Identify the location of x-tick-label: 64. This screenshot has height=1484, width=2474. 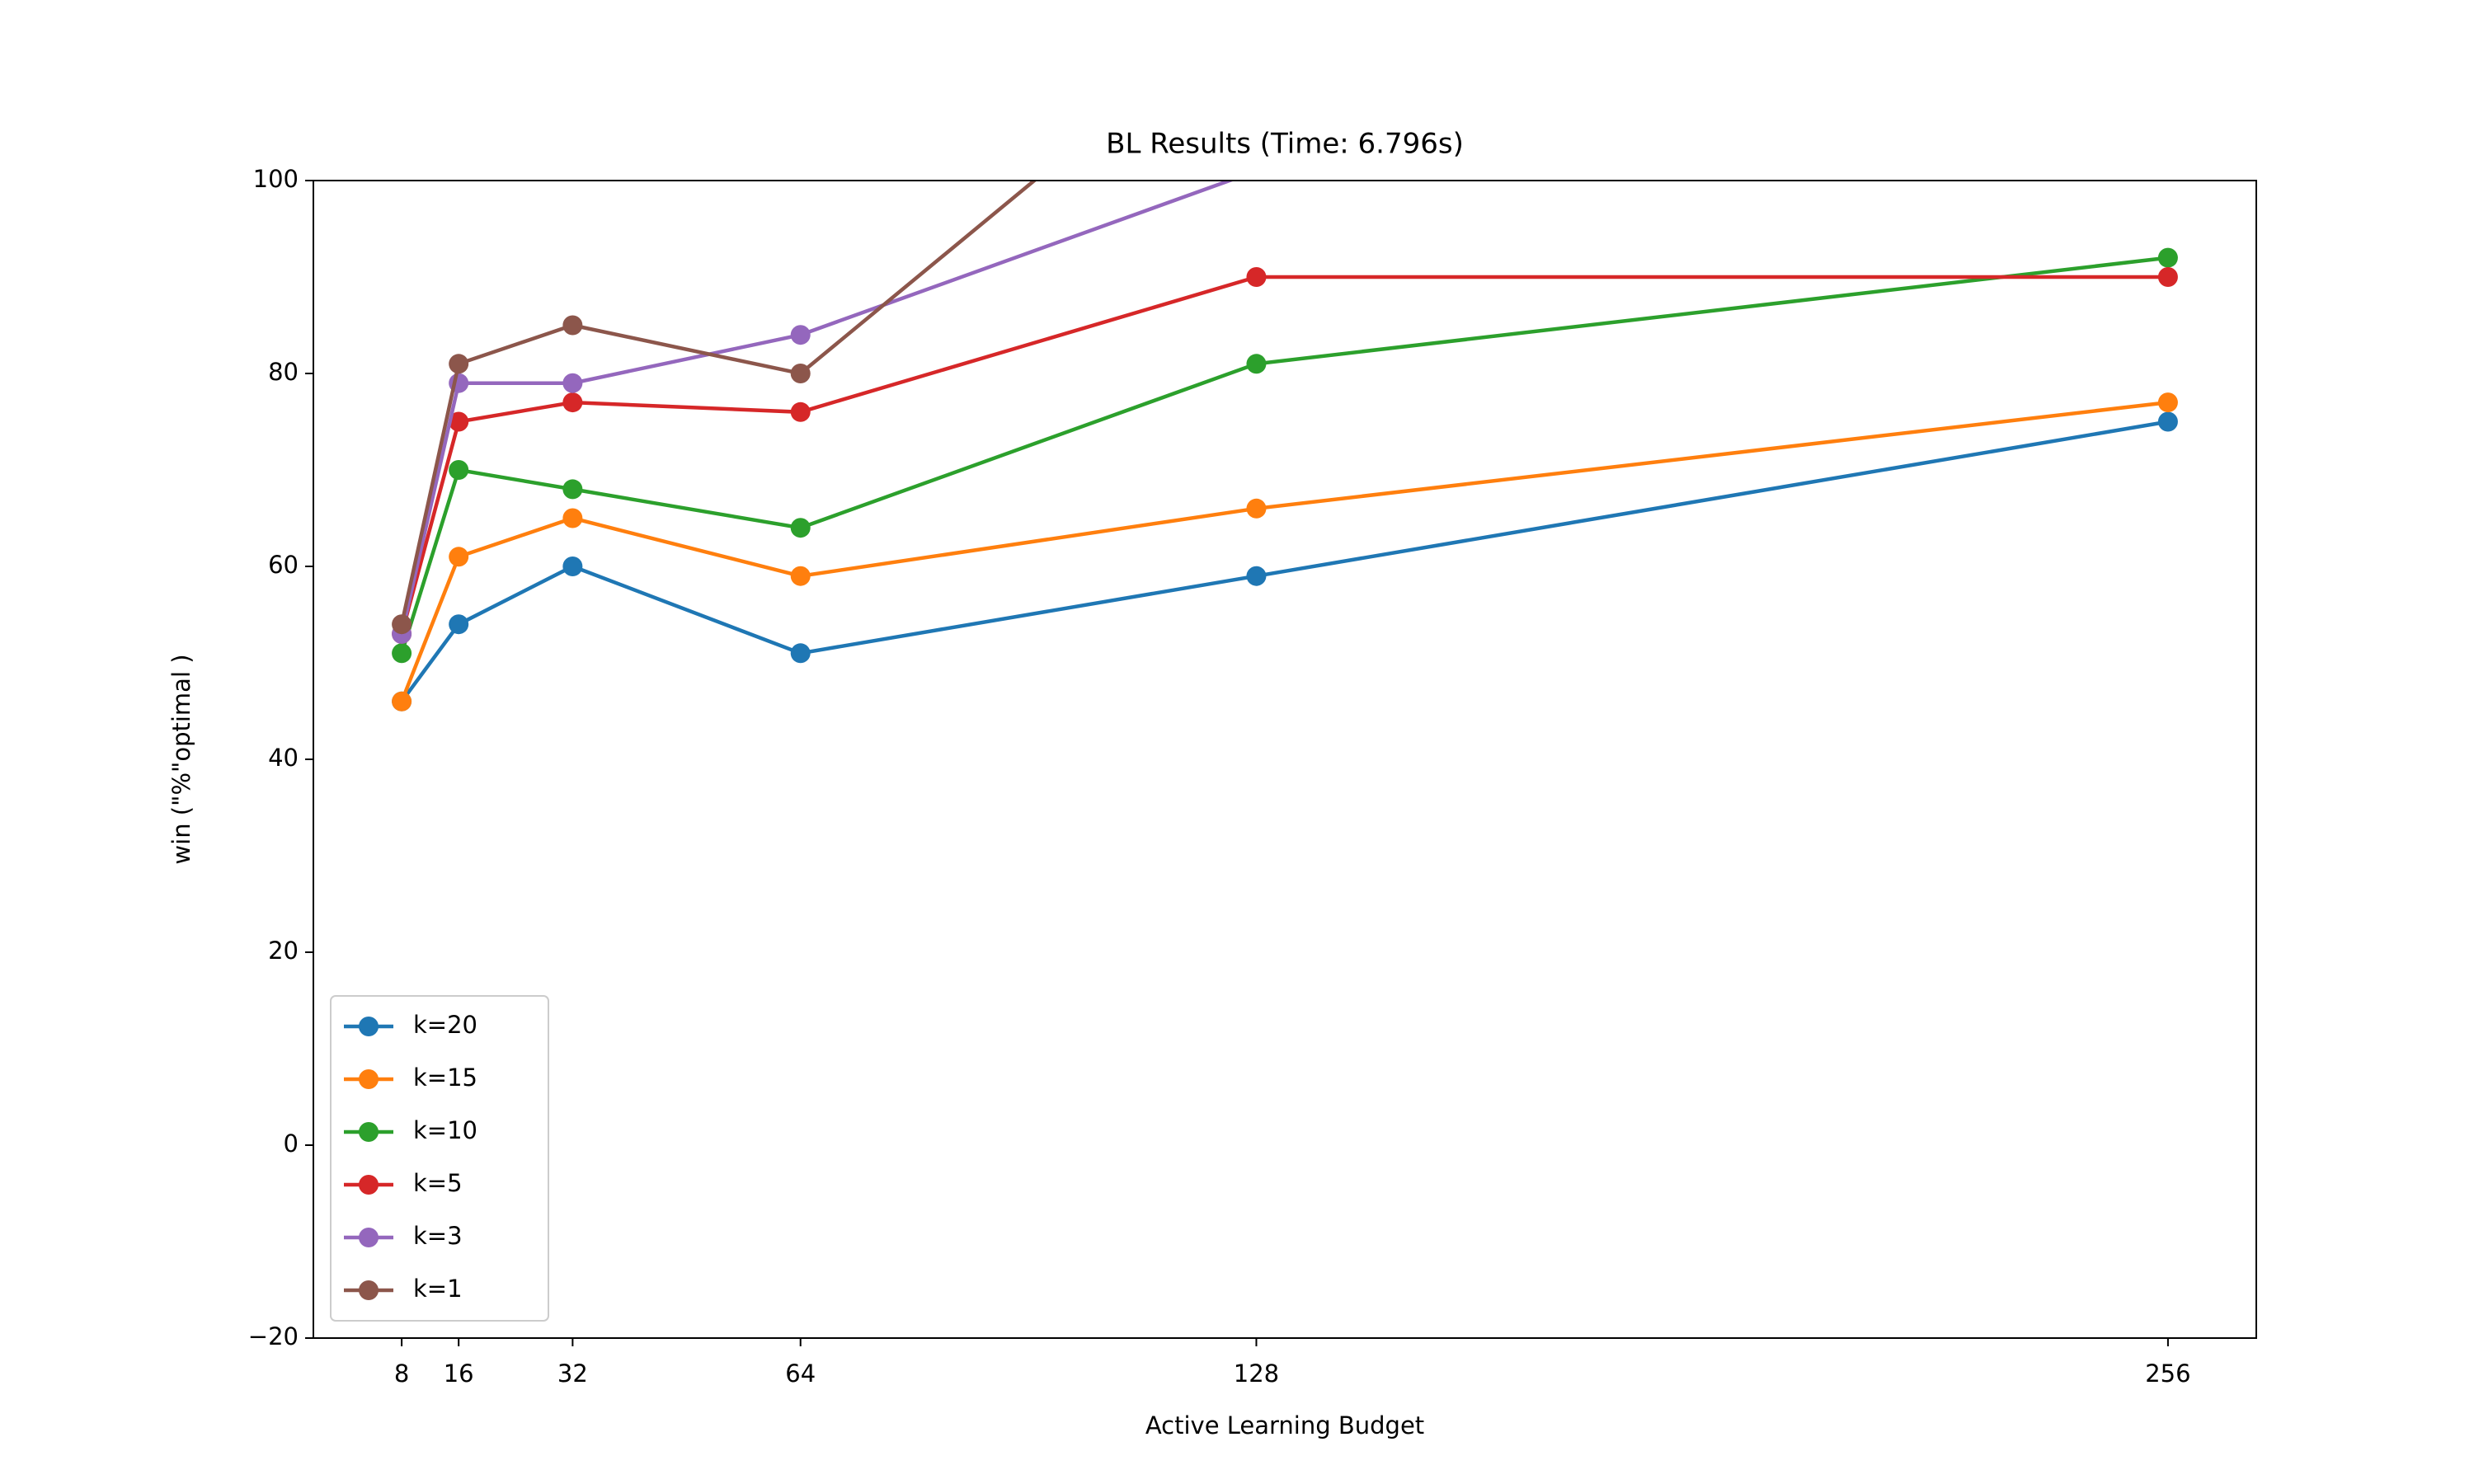
(800, 1374).